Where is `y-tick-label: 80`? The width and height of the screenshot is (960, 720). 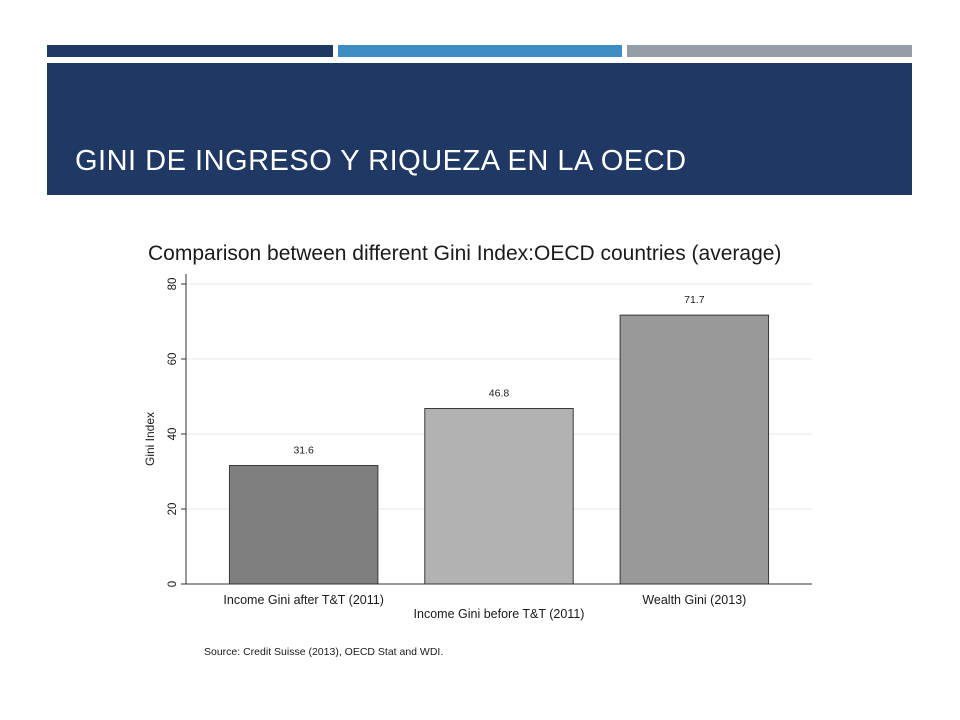 y-tick-label: 80 is located at coordinates (173, 284).